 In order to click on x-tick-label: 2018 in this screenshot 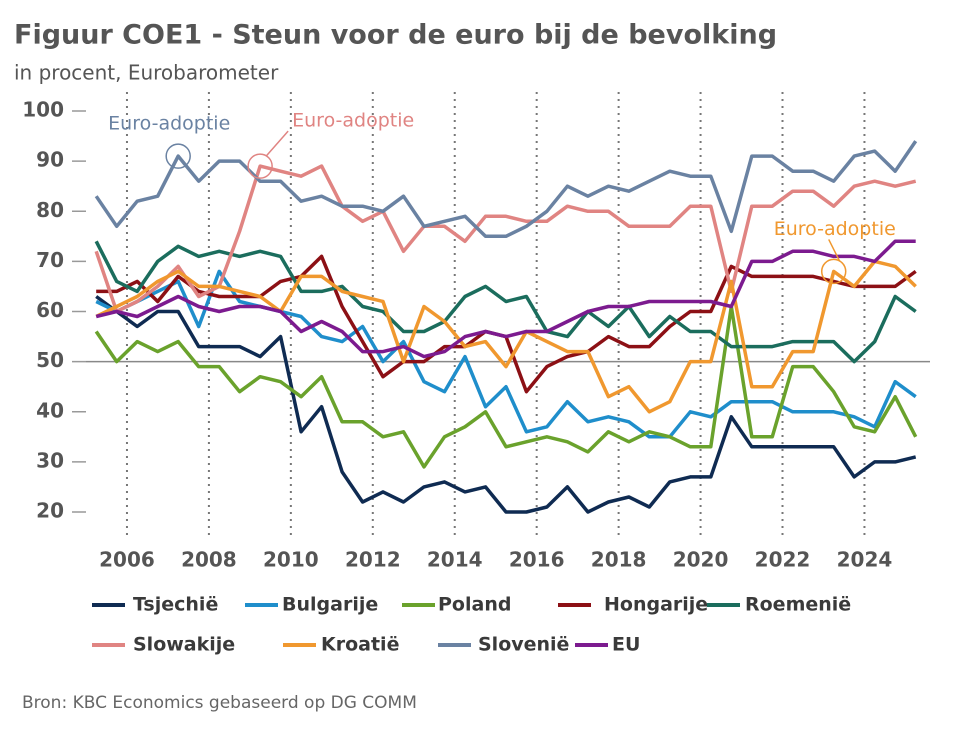, I will do `click(619, 560)`.